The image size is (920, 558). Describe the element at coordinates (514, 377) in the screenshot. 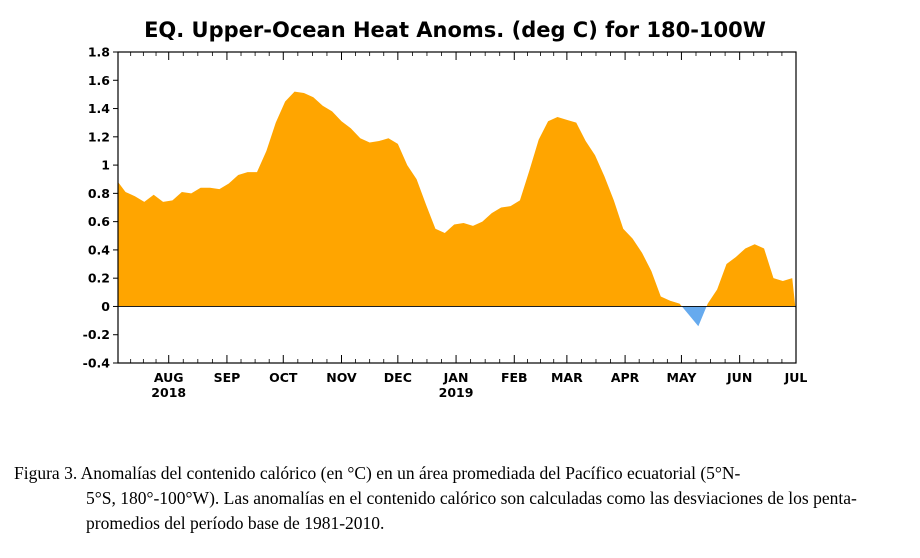

I see `x-tick-label: FEB` at that location.